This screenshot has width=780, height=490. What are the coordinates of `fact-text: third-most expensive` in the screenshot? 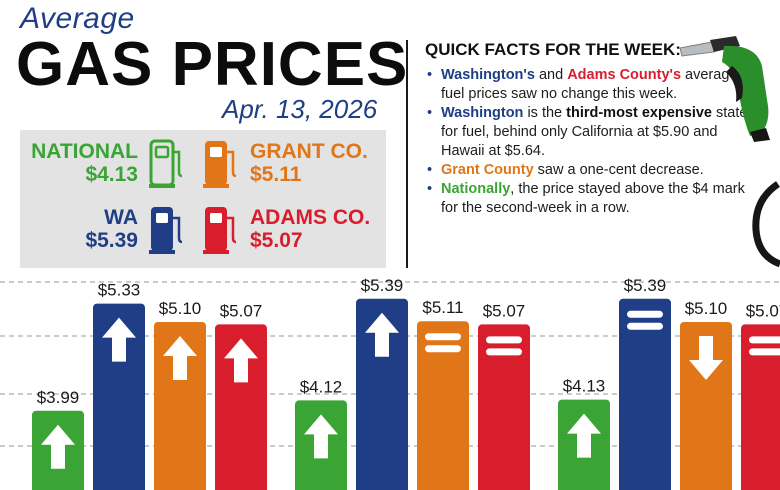 It's located at (639, 113).